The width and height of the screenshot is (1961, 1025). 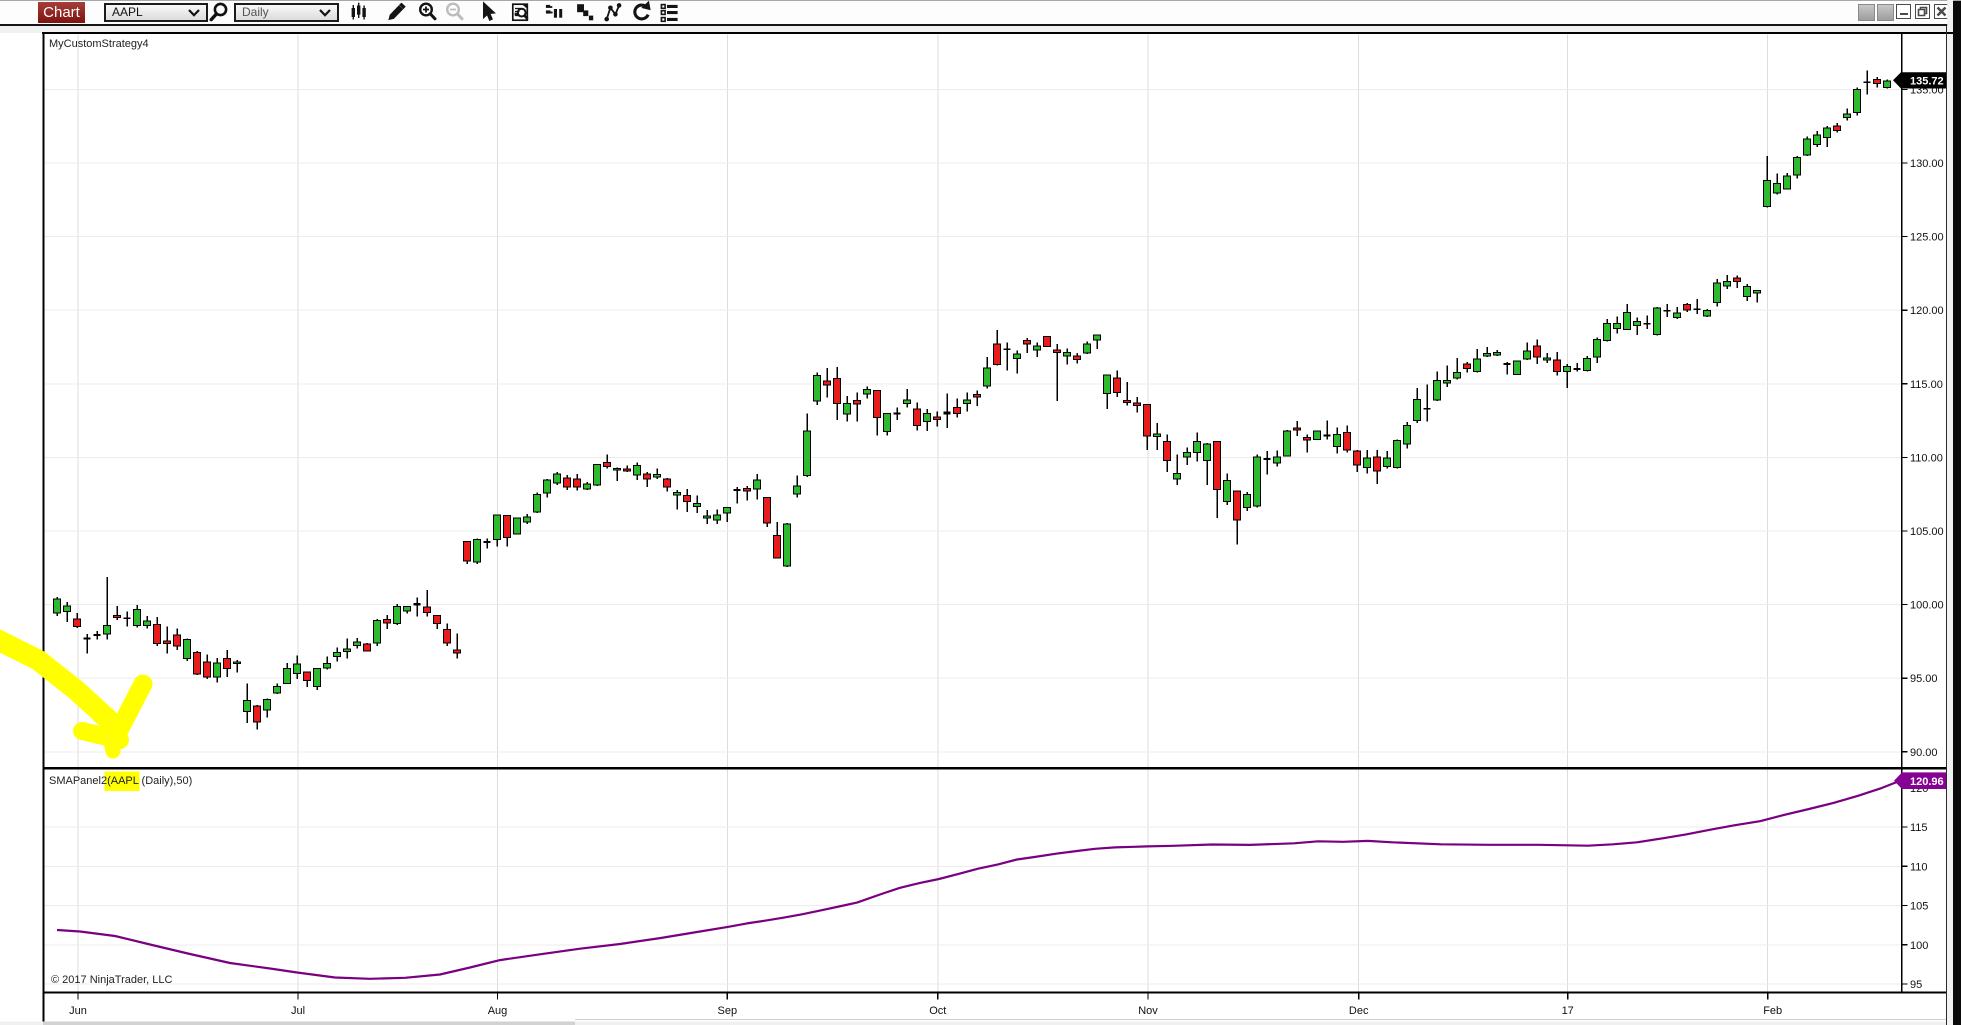 I want to click on svg-text: 105.00, so click(x=1927, y=532).